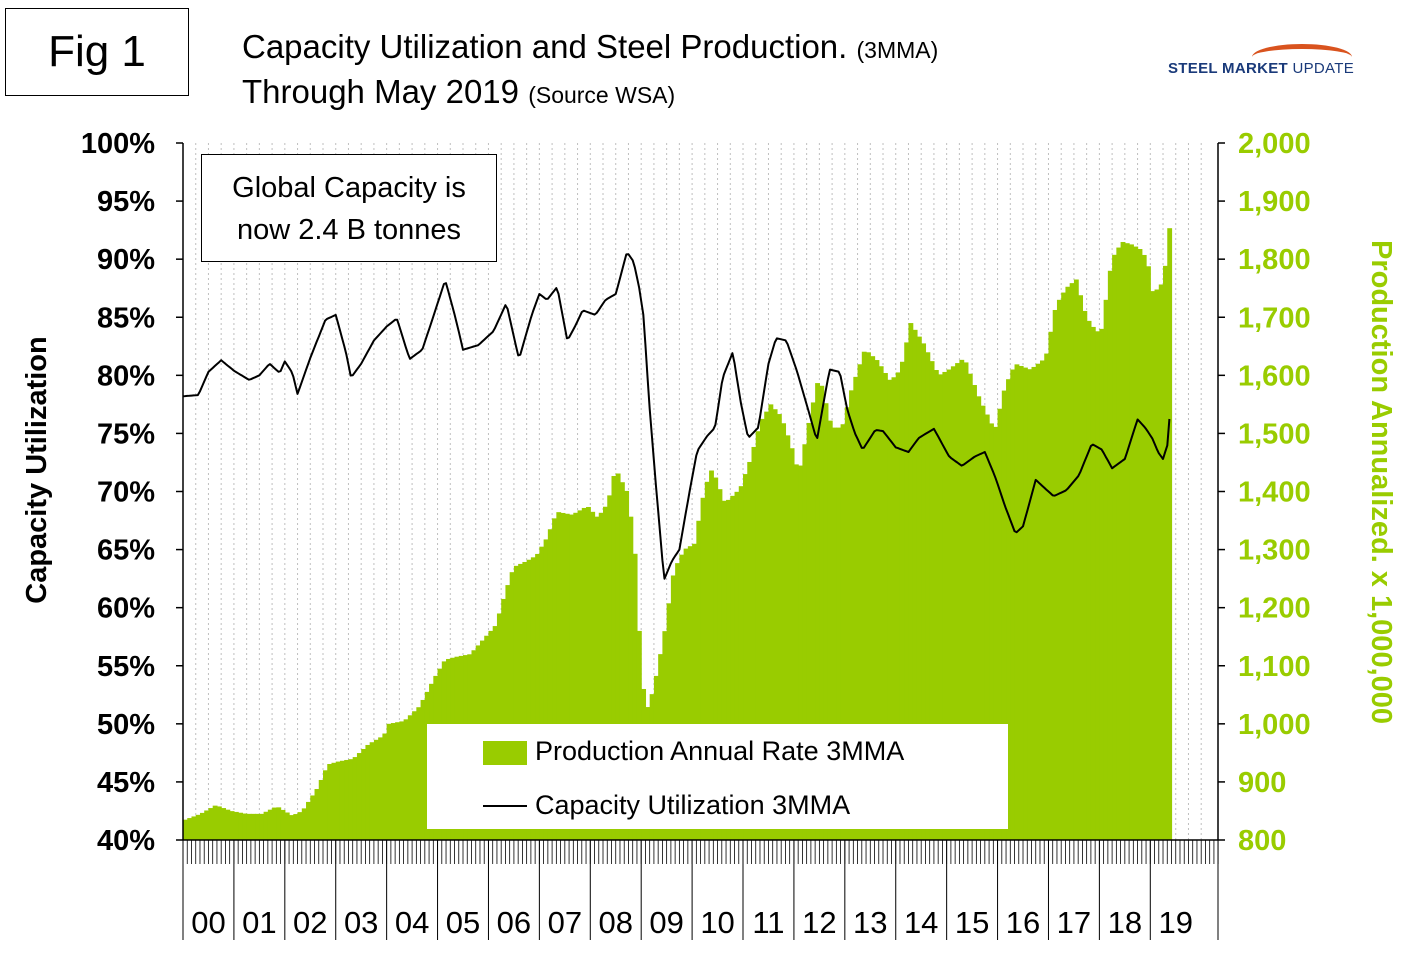 This screenshot has height=973, width=1420. What do you see at coordinates (349, 188) in the screenshot?
I see `annotation-line1: Global Capacity is` at bounding box center [349, 188].